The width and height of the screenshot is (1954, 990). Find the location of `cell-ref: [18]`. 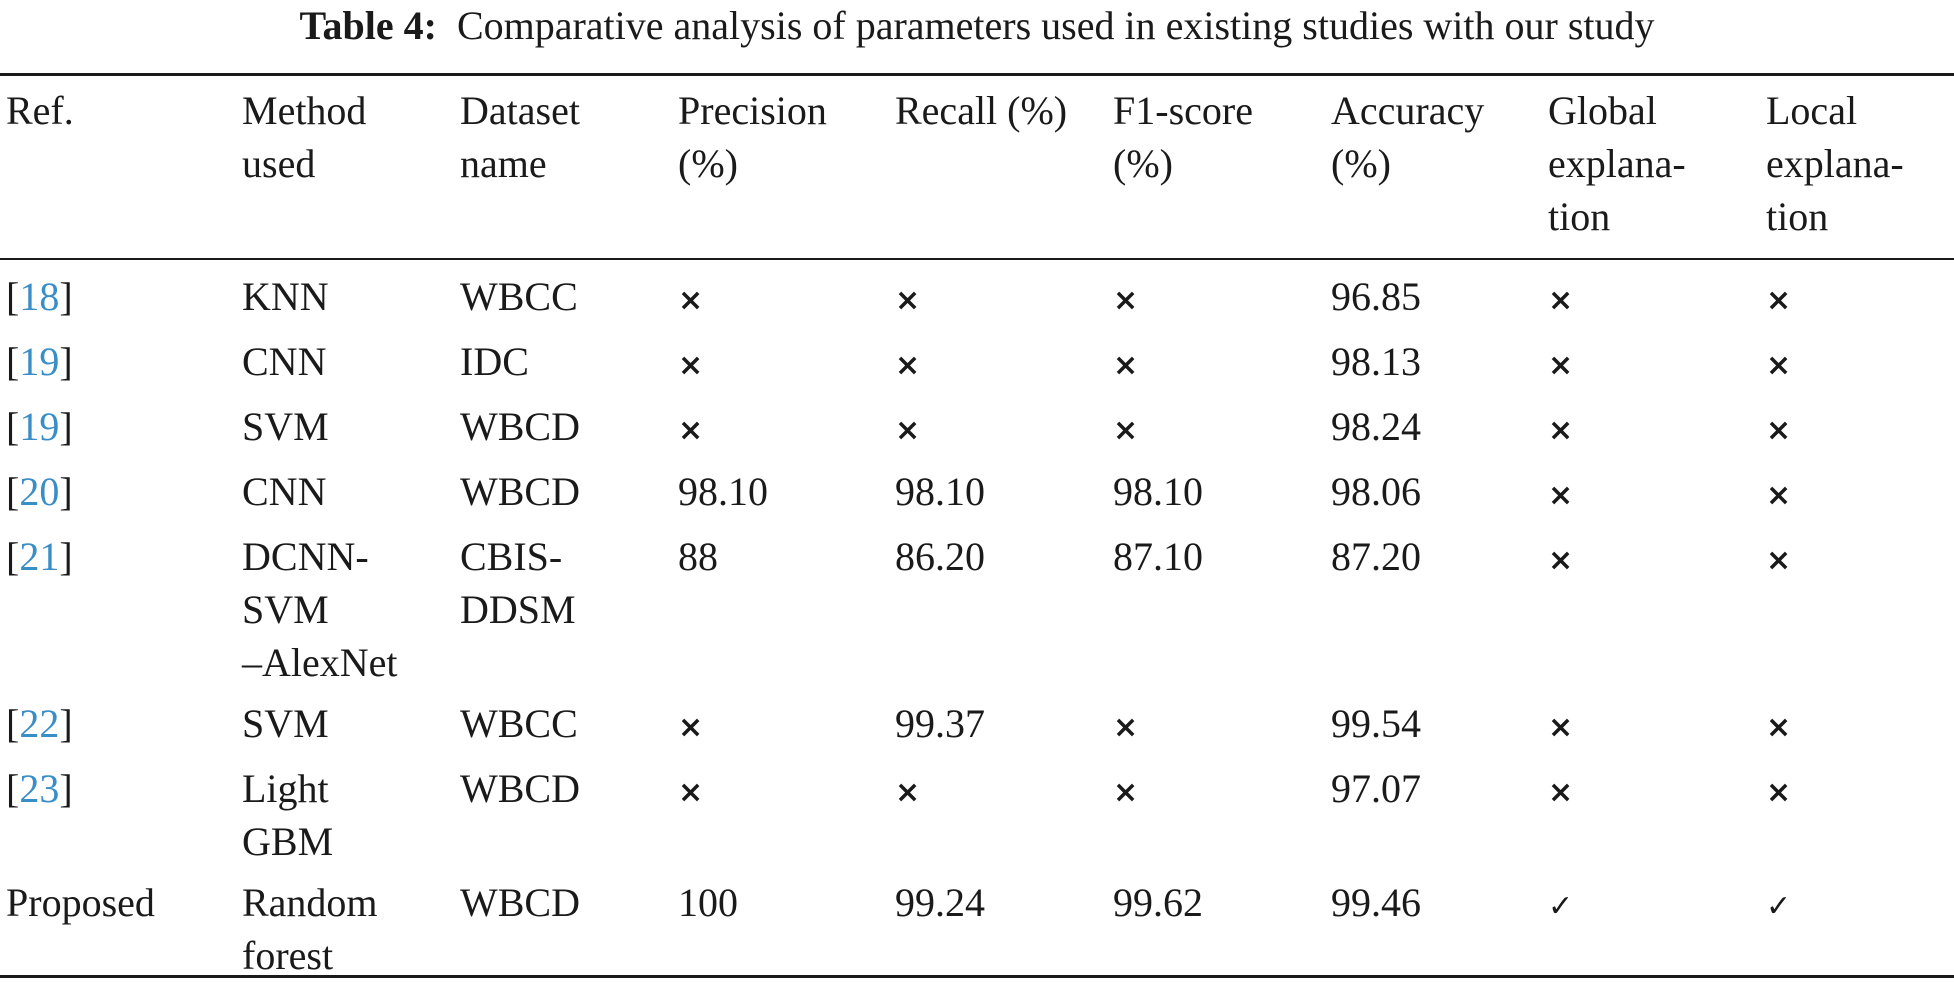

cell-ref: [18] is located at coordinates (118, 296).